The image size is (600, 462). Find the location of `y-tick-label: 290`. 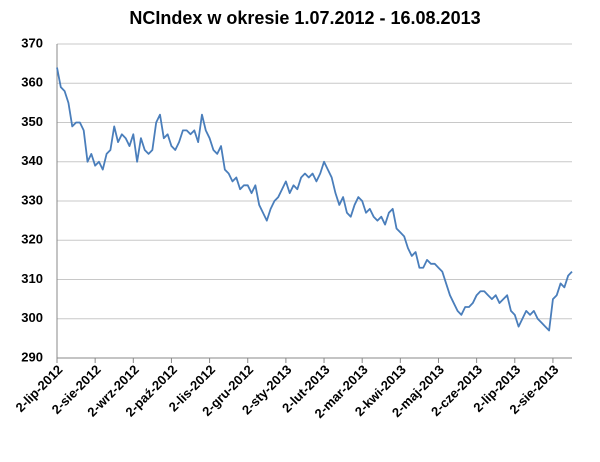

y-tick-label: 290 is located at coordinates (32, 356).